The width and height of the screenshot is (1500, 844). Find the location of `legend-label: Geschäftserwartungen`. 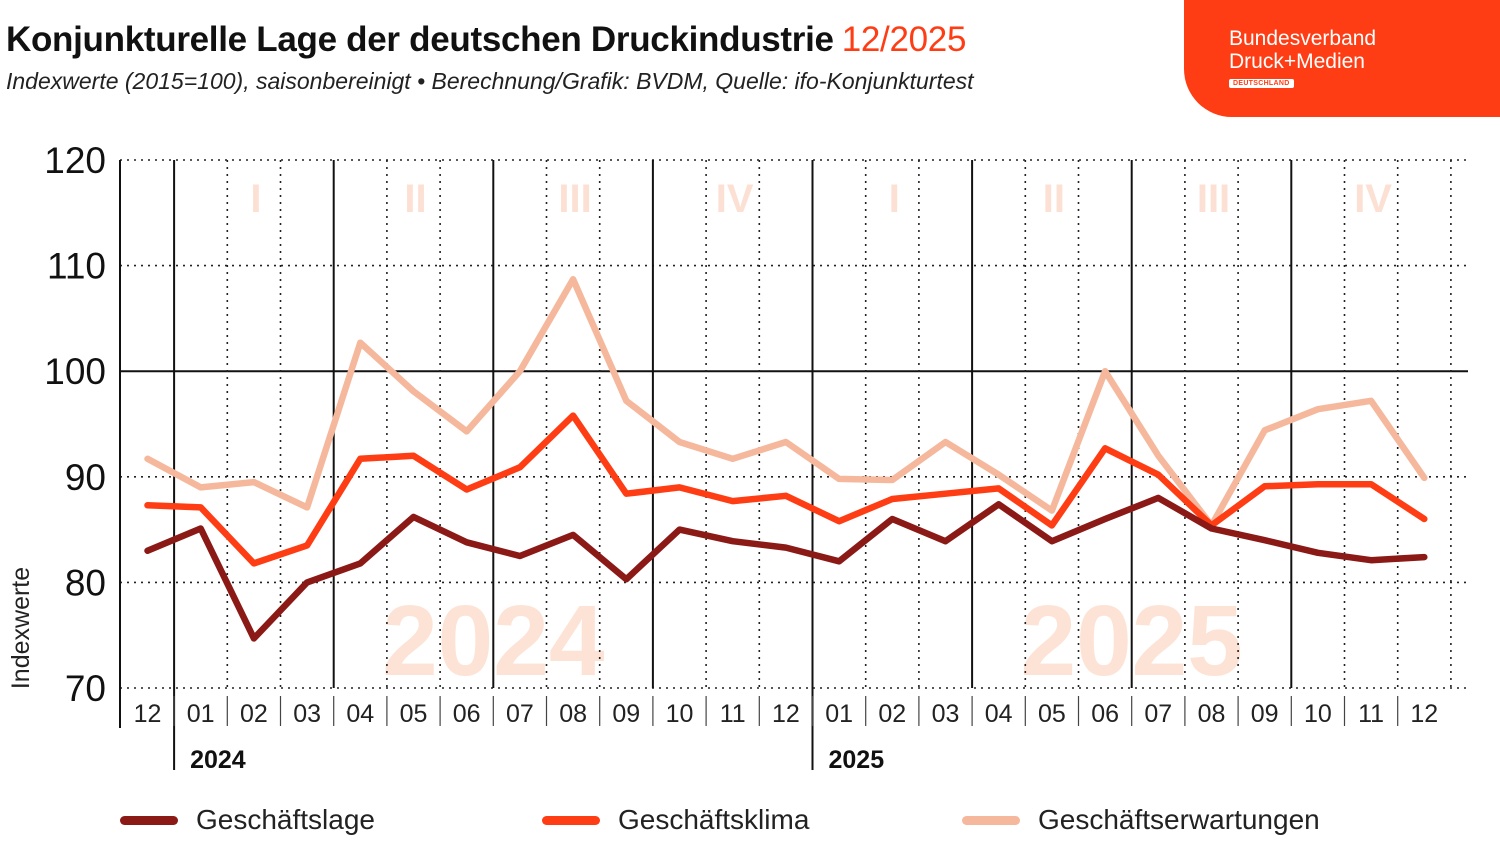

legend-label: Geschäftserwartungen is located at coordinates (1179, 819).